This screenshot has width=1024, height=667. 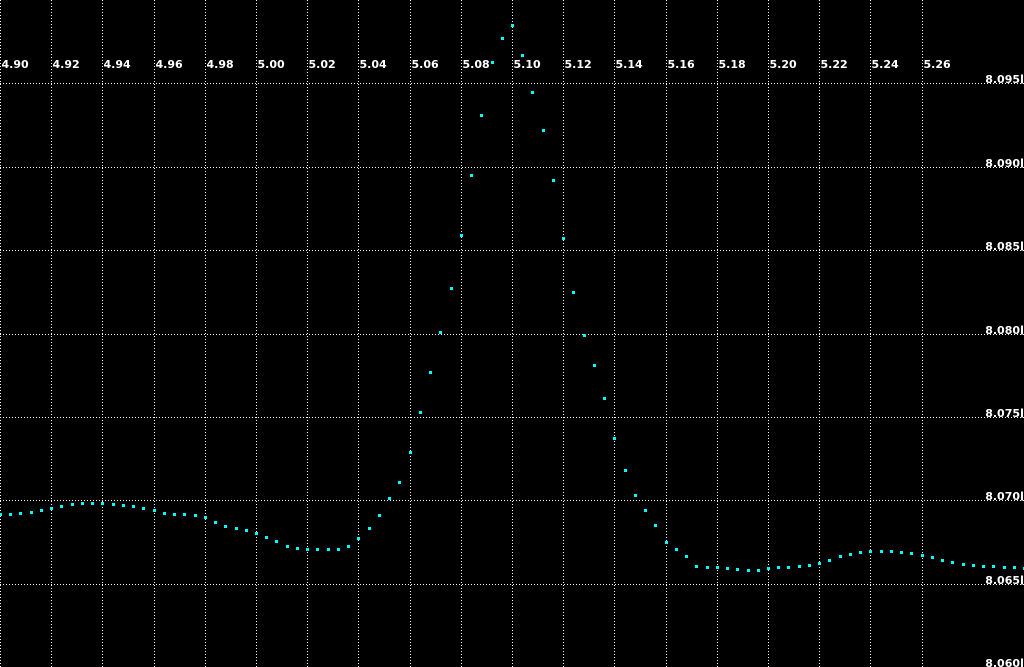 What do you see at coordinates (373, 64) in the screenshot?
I see `x-tick-label: 5.04` at bounding box center [373, 64].